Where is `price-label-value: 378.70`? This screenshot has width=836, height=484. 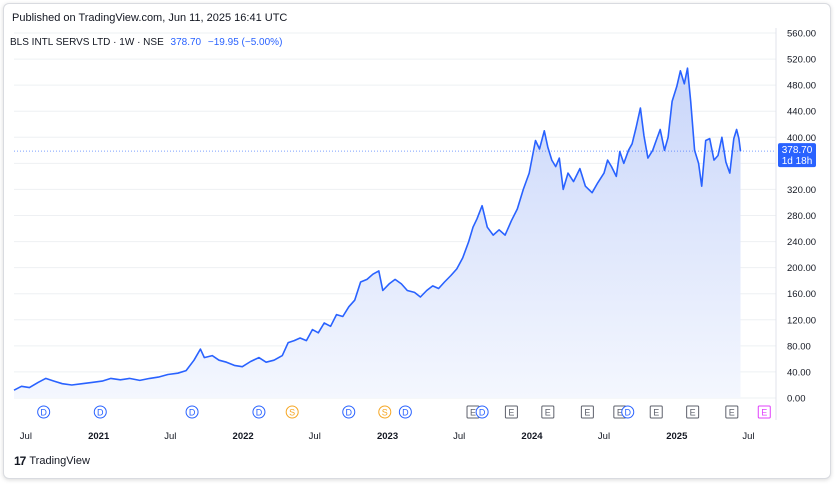
price-label-value: 378.70 is located at coordinates (797, 150).